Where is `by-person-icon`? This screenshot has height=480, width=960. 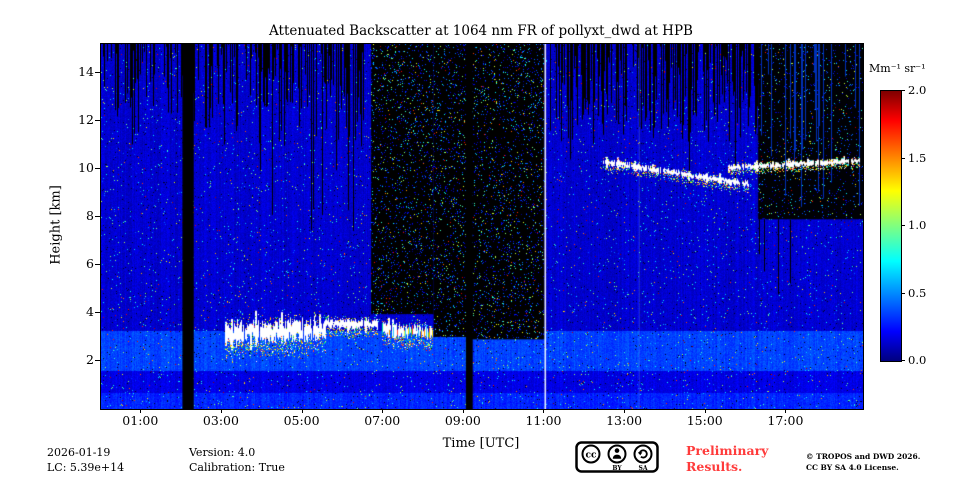 by-person-icon is located at coordinates (617, 454).